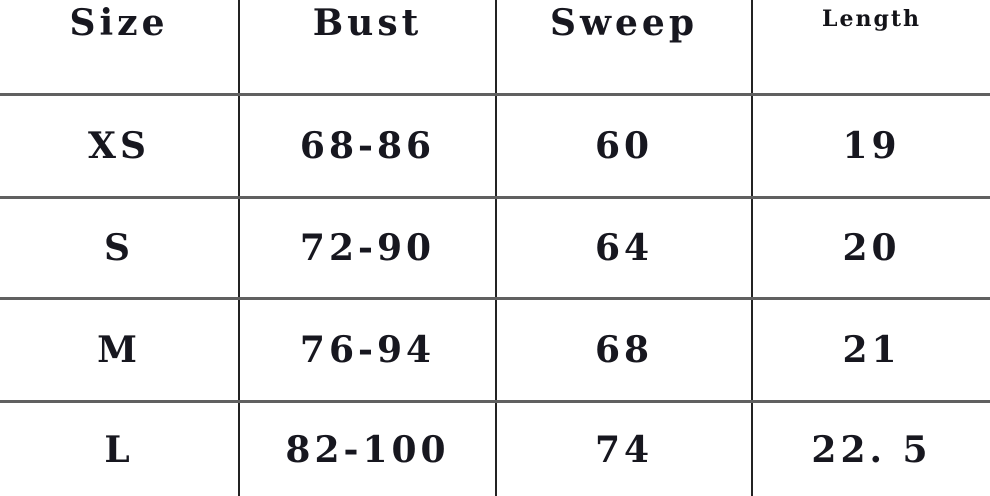 The image size is (990, 496). I want to click on cell-bust: 68-86, so click(368, 146).